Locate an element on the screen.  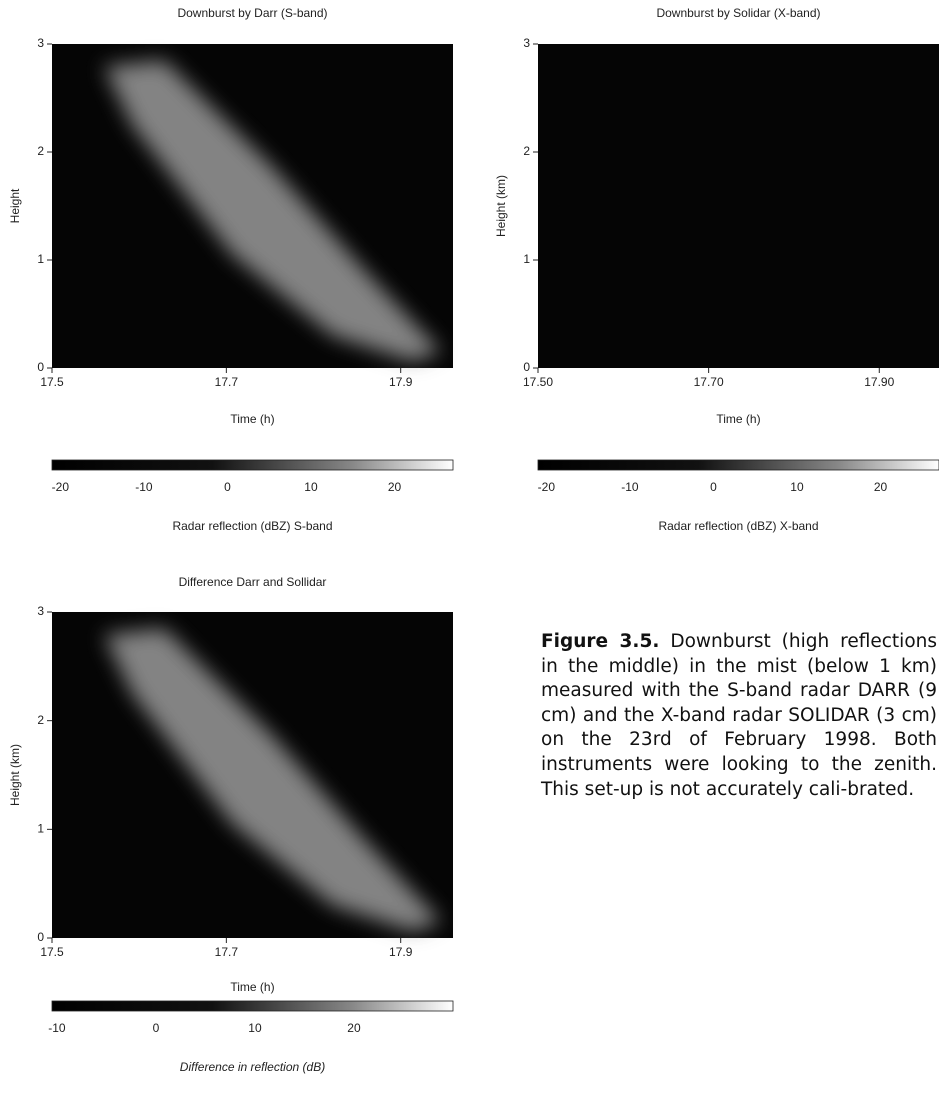
panel-title: Downburst by Solidar (X-band) is located at coordinates (738, 13).